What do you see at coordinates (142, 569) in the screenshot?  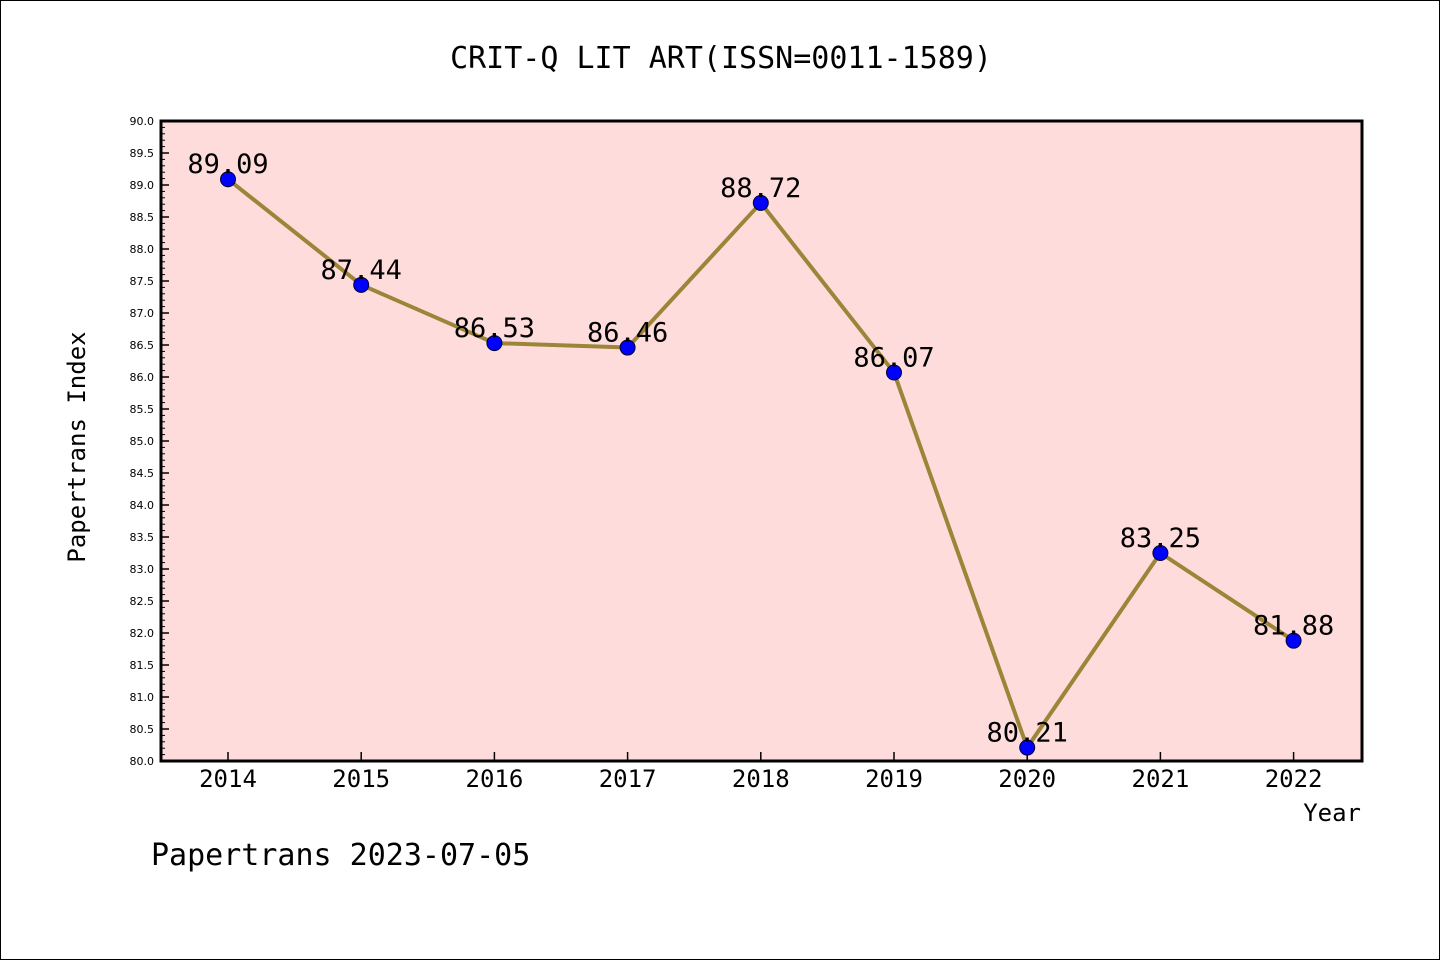 I see `y-tick-label: 83.0` at bounding box center [142, 569].